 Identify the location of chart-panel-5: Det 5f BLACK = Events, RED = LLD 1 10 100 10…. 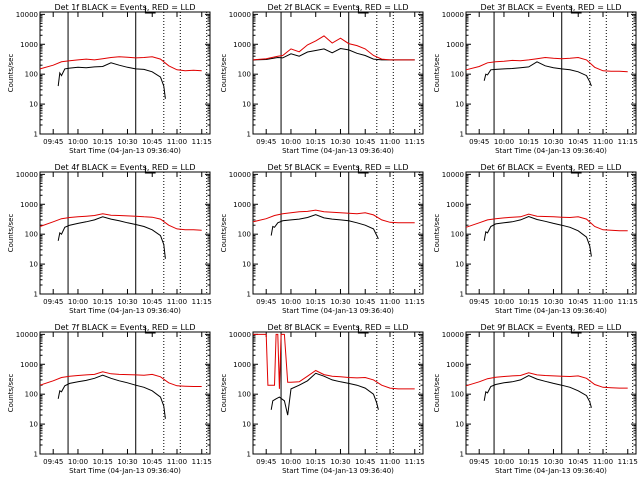
(322, 239).